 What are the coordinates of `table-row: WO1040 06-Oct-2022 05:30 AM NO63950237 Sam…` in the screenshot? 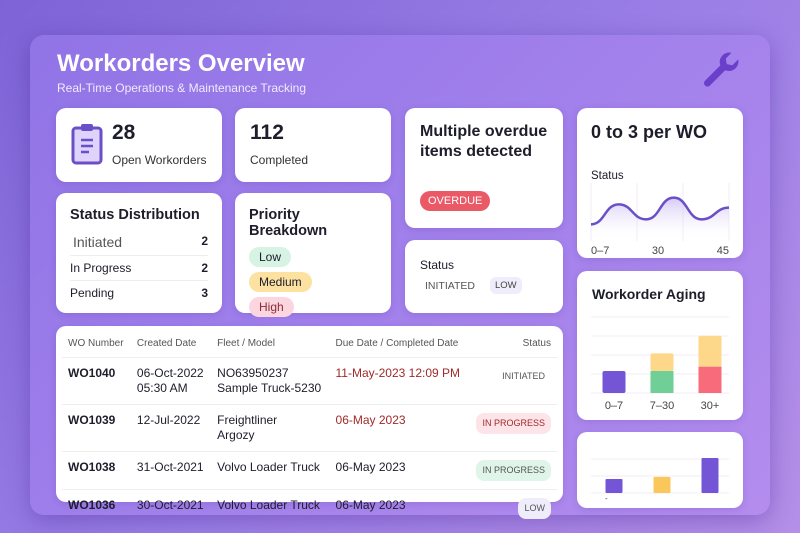 It's located at (309, 381).